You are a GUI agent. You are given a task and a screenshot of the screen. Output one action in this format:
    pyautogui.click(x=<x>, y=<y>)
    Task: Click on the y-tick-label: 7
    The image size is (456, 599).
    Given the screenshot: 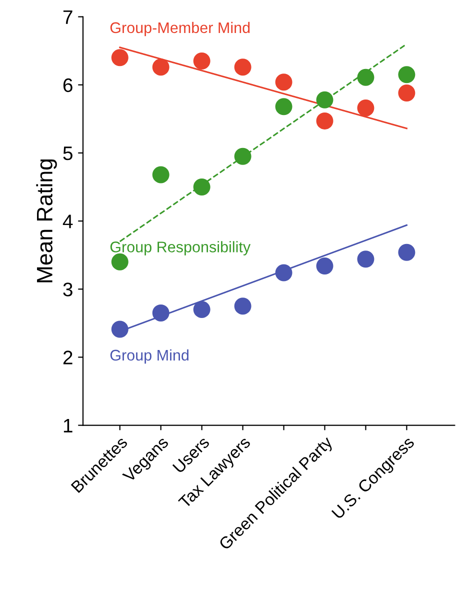 What is the action you would take?
    pyautogui.click(x=67, y=17)
    